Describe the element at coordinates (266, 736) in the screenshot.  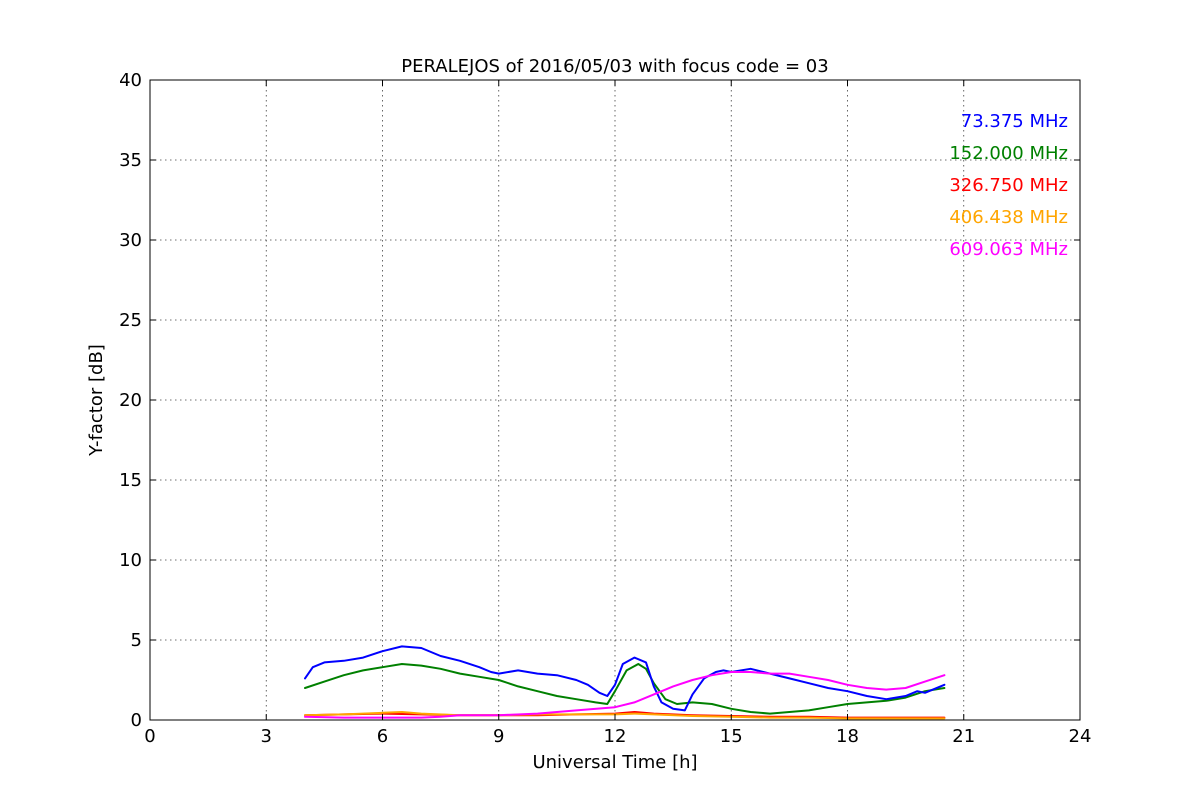
I see `x-tick-label: 3` at that location.